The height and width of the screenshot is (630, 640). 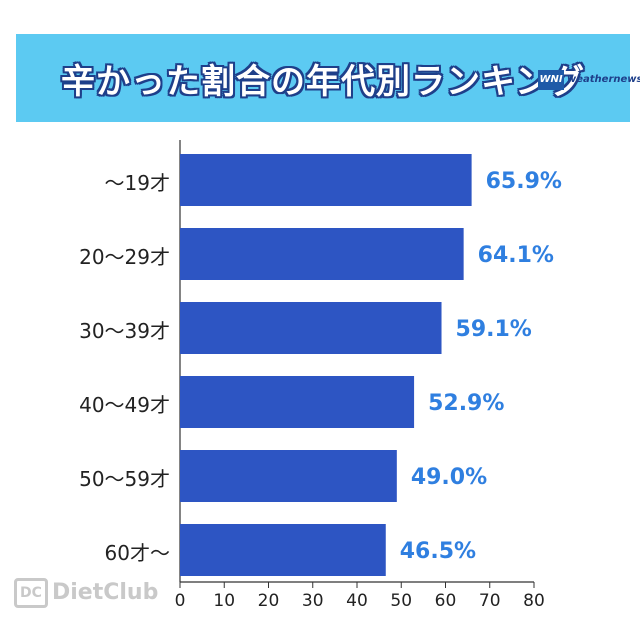 What do you see at coordinates (180, 601) in the screenshot?
I see `x-tick-label: 0` at bounding box center [180, 601].